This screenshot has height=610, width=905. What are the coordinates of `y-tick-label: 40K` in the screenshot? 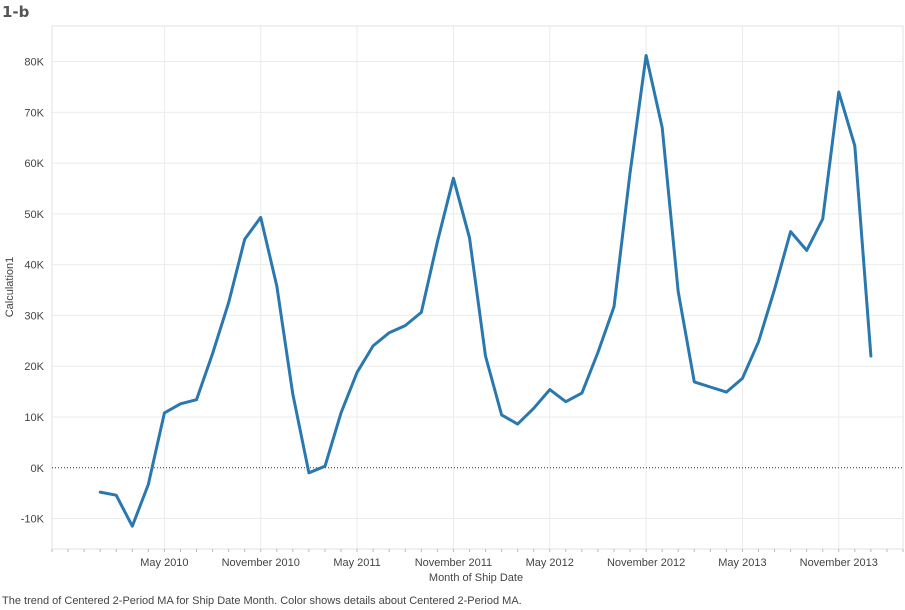 It's located at (34, 266).